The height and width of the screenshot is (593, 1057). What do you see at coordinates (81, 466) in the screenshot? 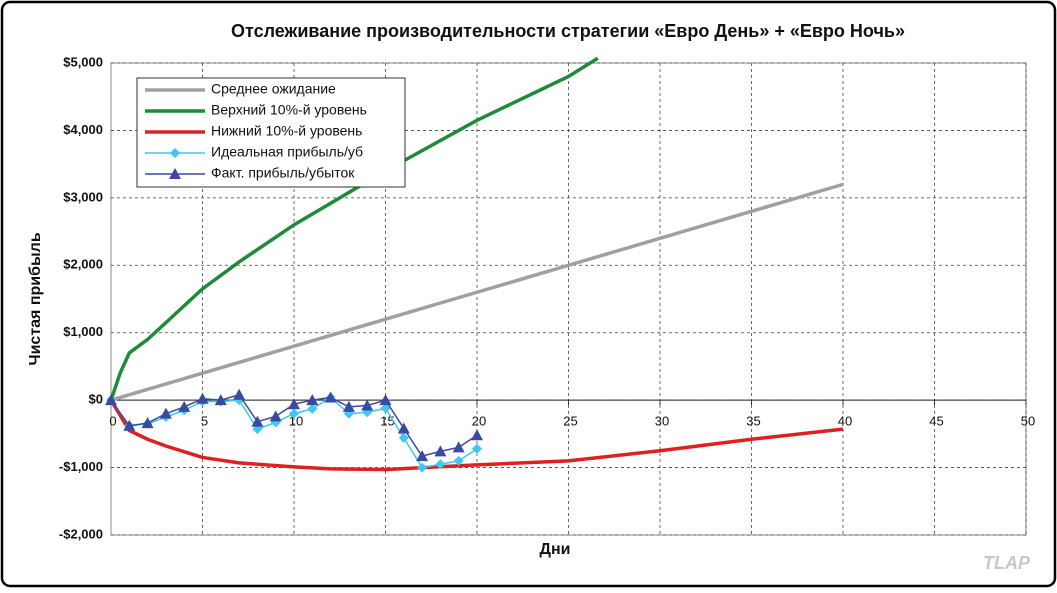
I see `y-tick-label: -$1,000` at bounding box center [81, 466].